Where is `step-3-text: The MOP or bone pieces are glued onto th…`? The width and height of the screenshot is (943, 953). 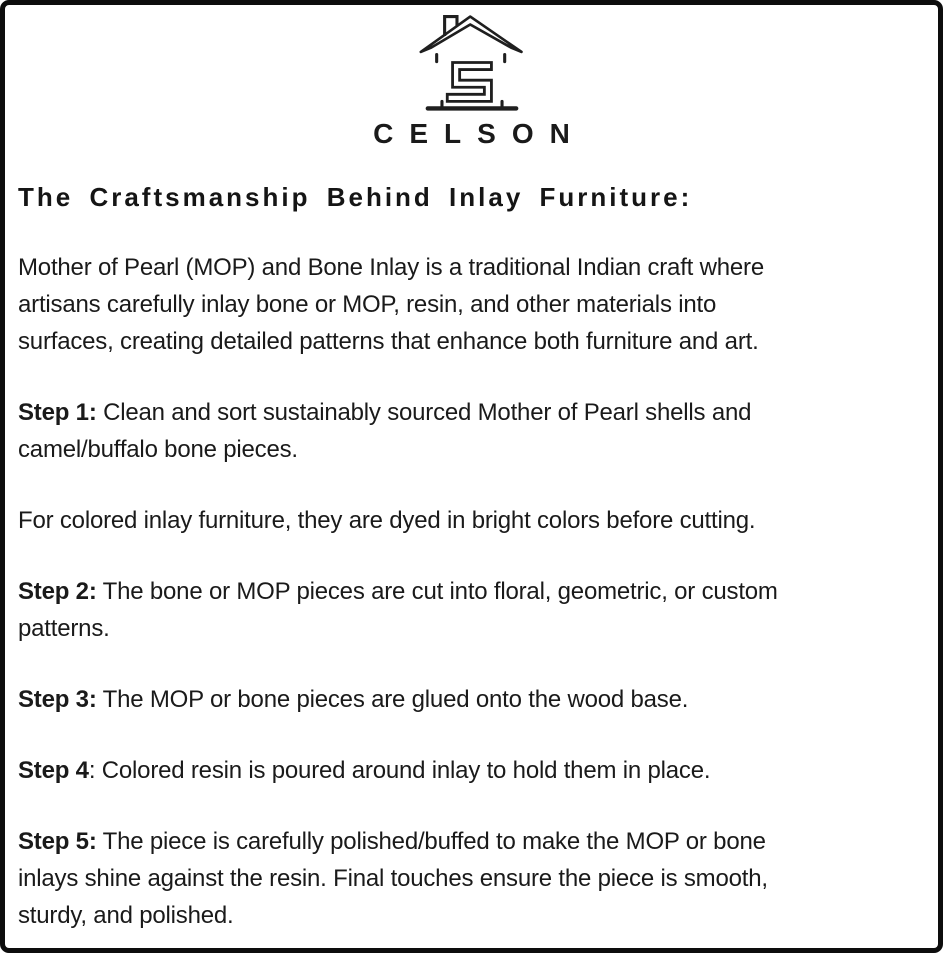
step-3-text: The MOP or bone pieces are glued onto th… is located at coordinates (392, 699).